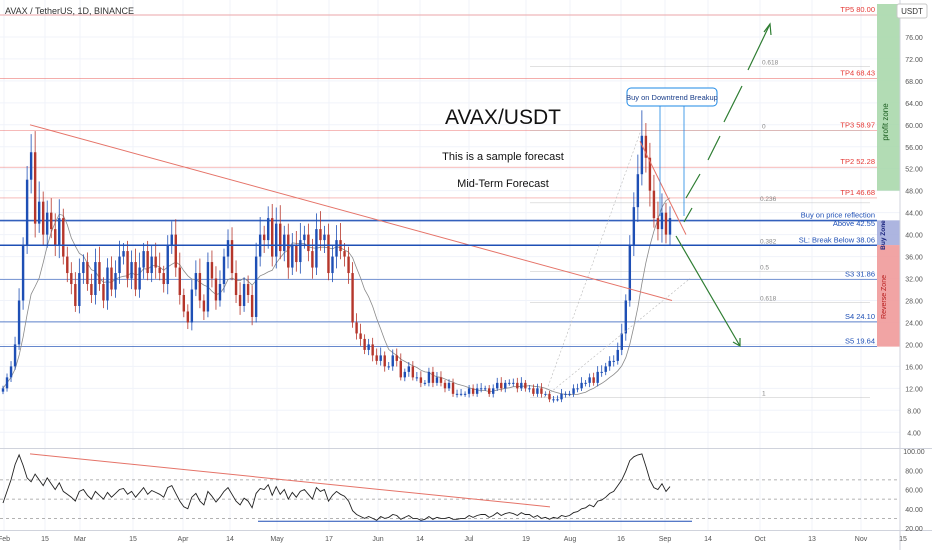 The height and width of the screenshot is (555, 932). What do you see at coordinates (914, 529) in the screenshot?
I see `osc-tick-label: 20.00` at bounding box center [914, 529].